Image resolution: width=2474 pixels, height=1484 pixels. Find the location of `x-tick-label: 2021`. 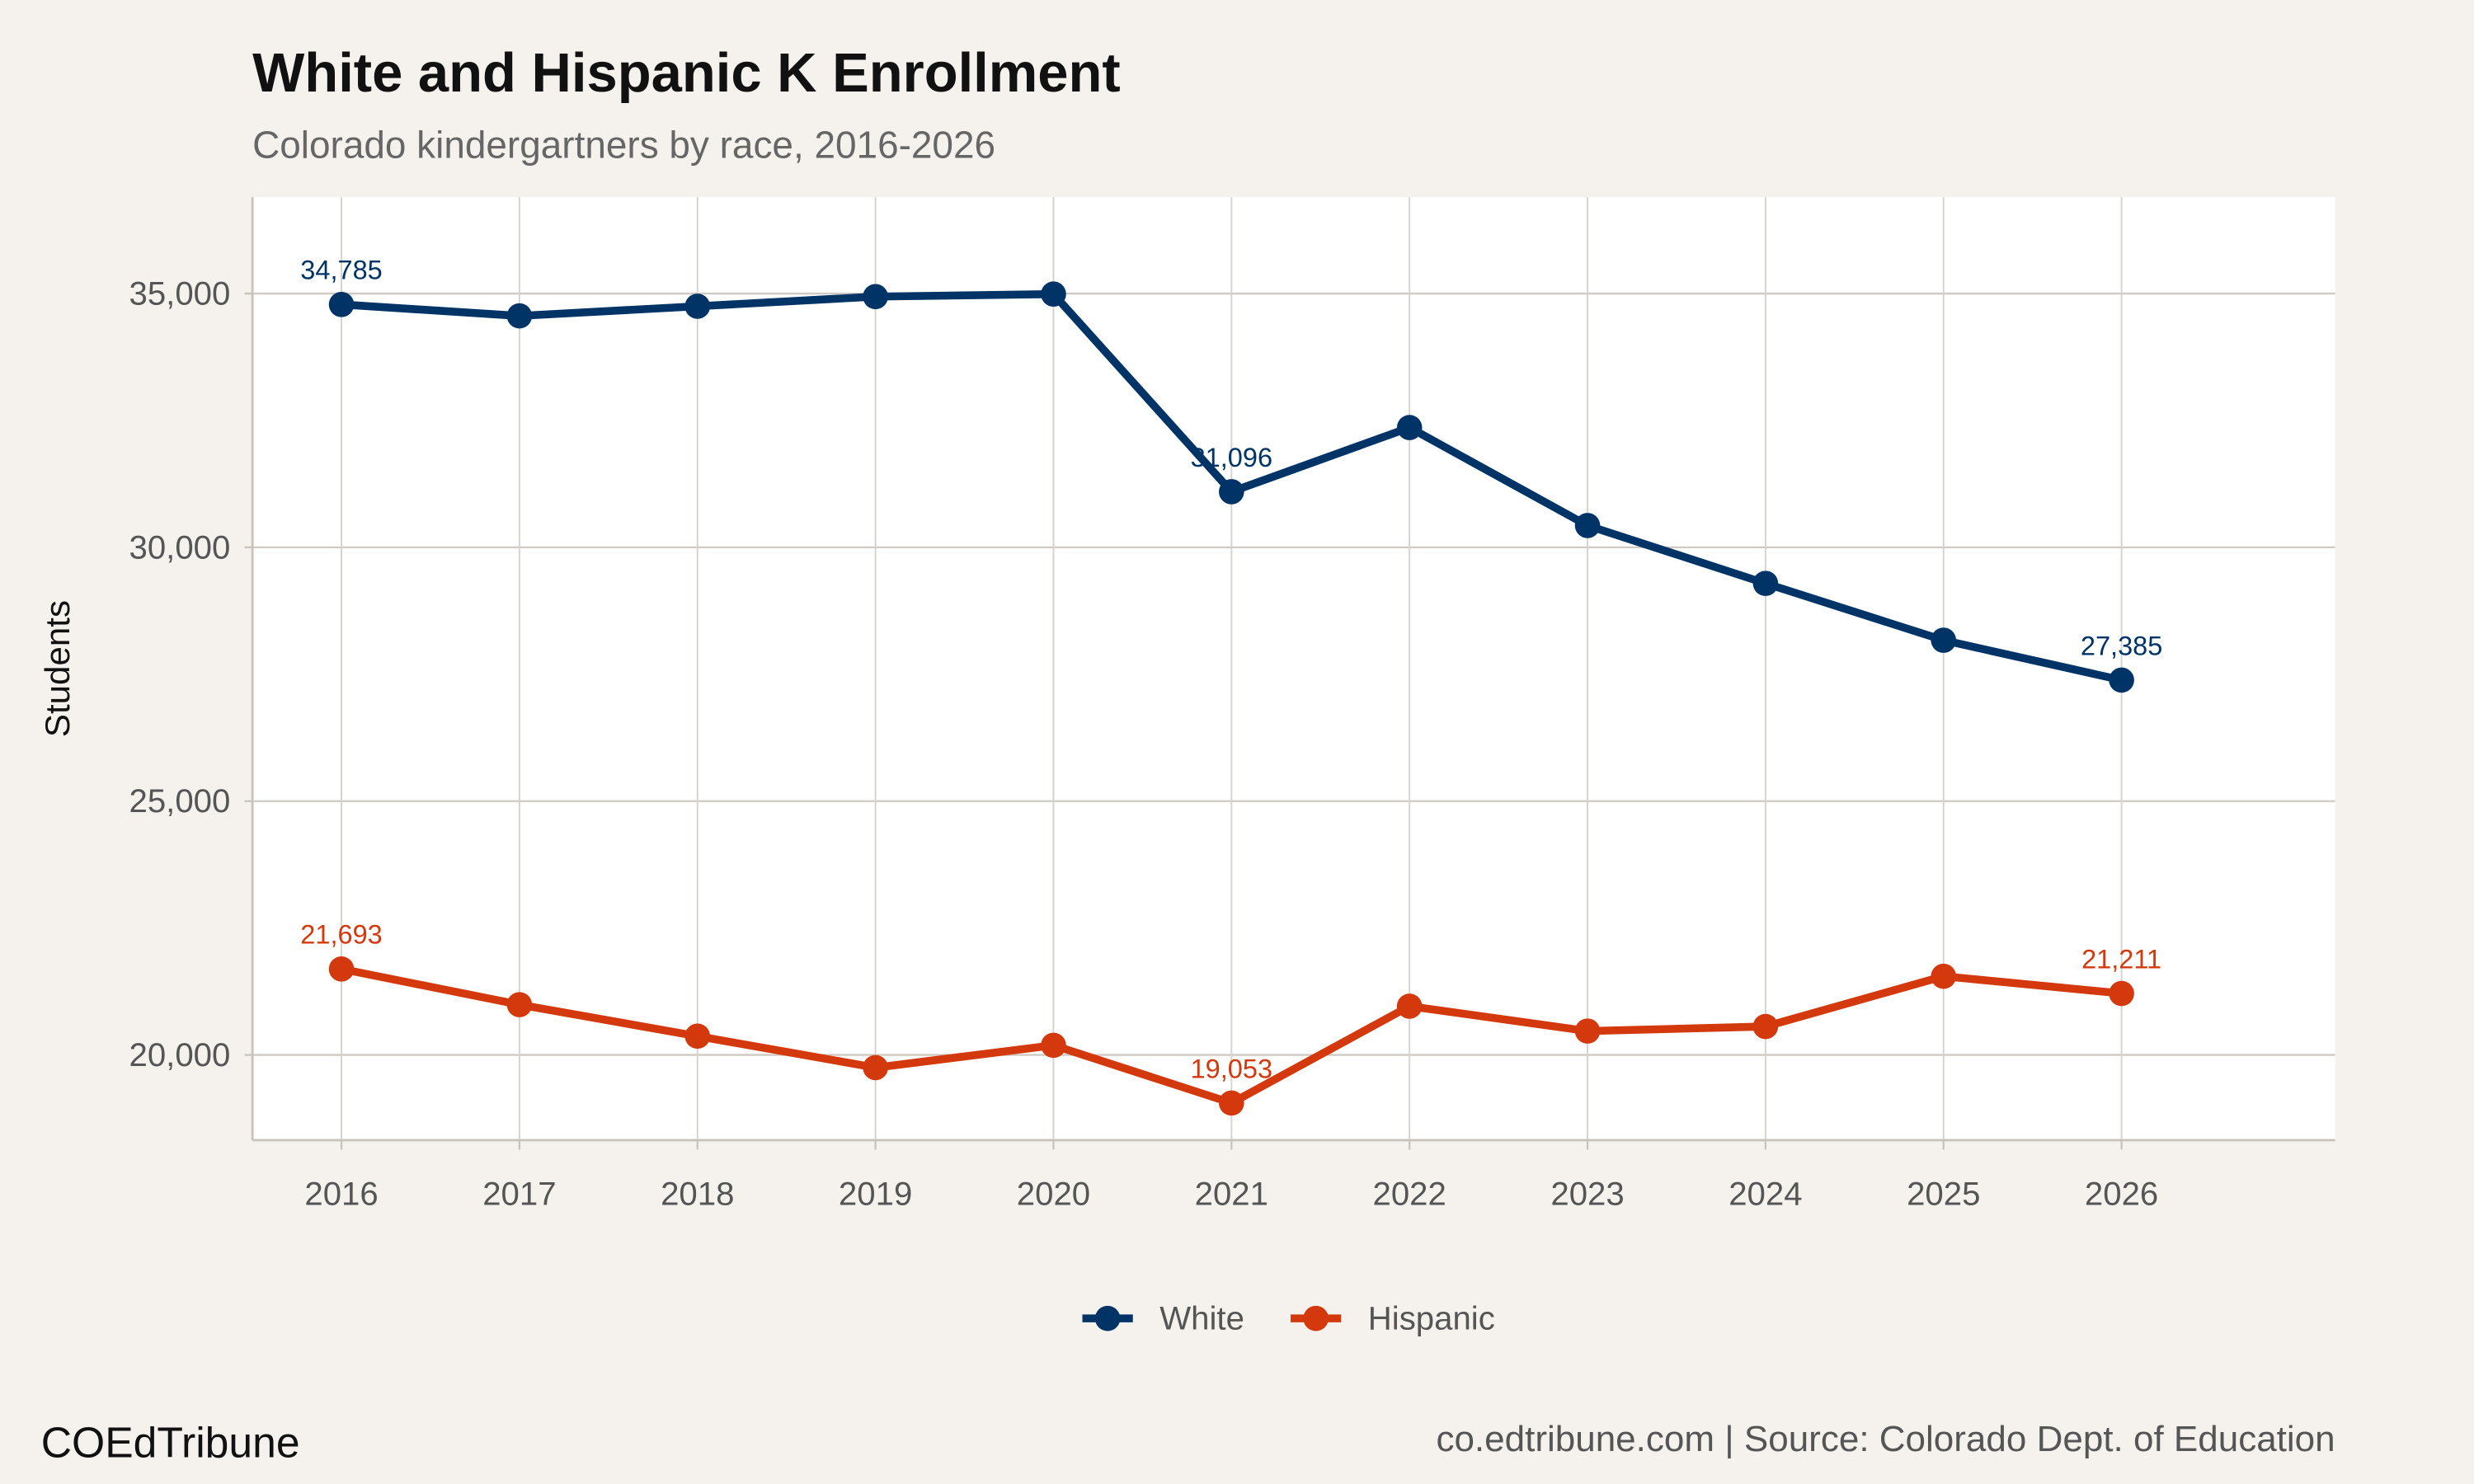

x-tick-label: 2021 is located at coordinates (1231, 1193).